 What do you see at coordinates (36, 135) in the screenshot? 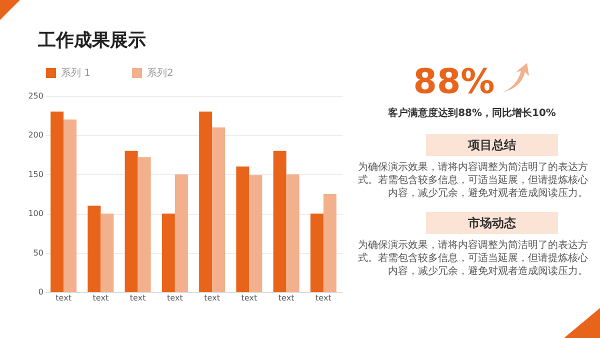
I see `y-tick-label: 200` at bounding box center [36, 135].